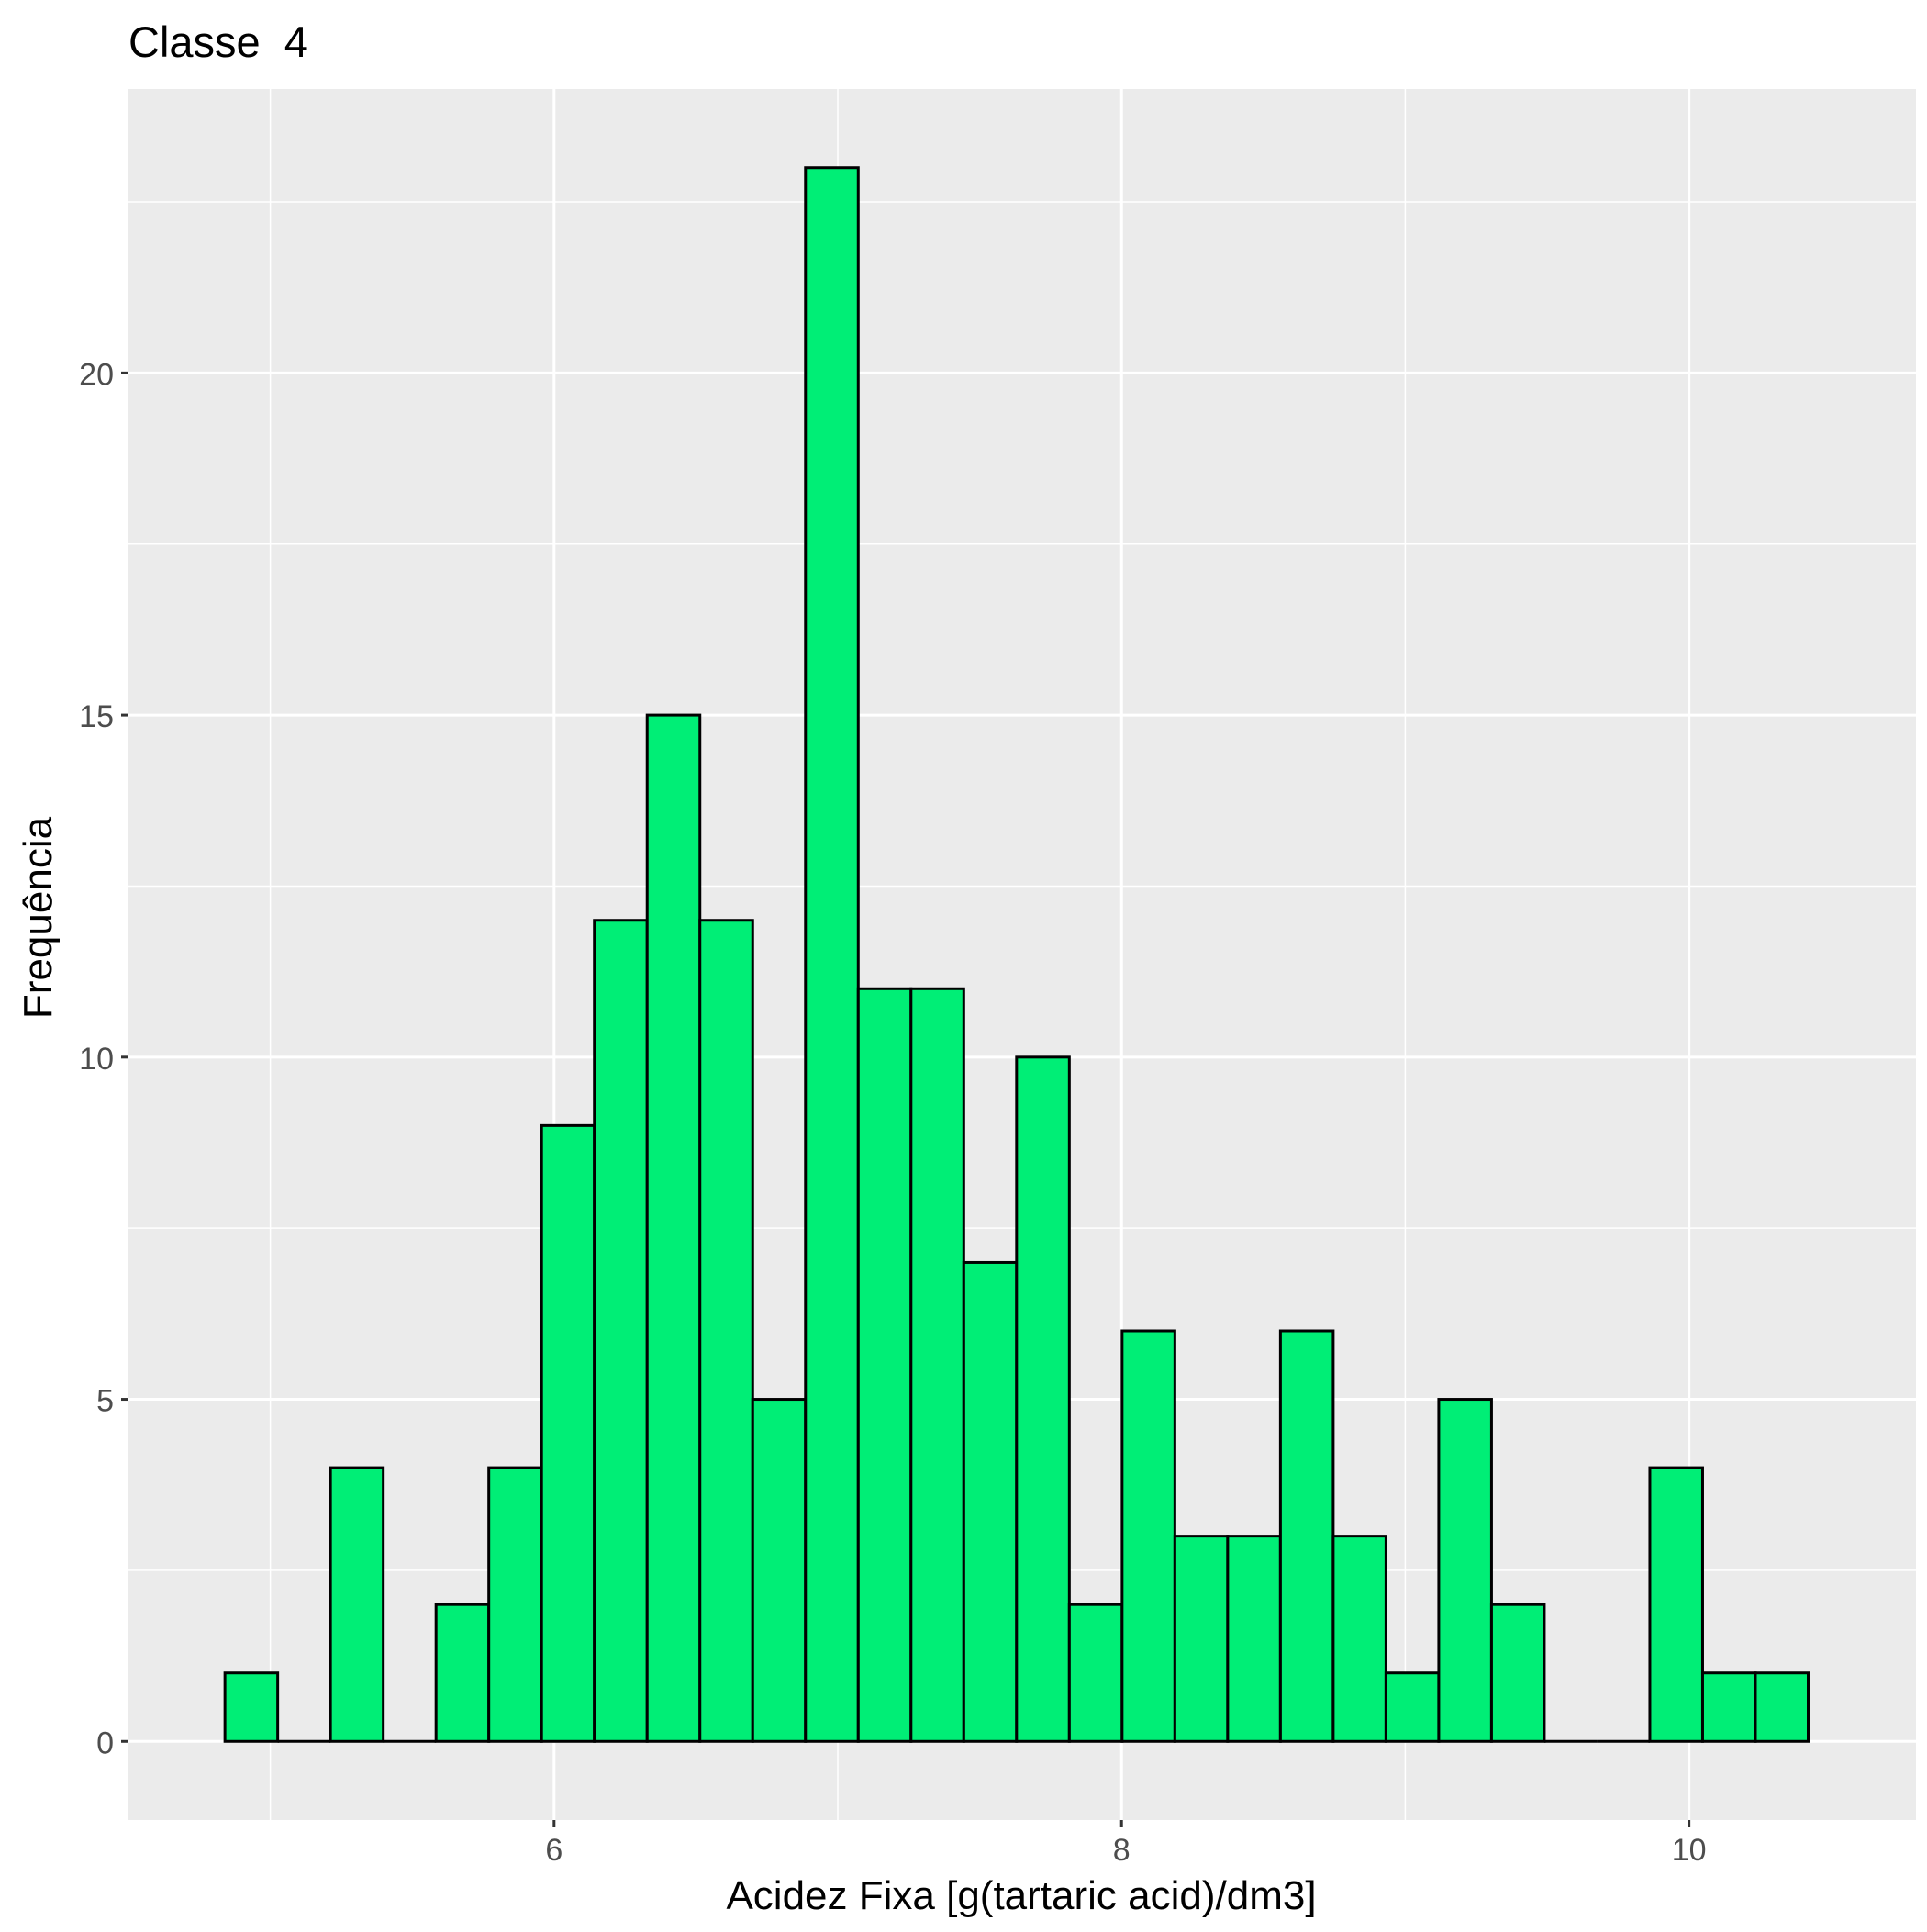 This screenshot has height=1932, width=1927. I want to click on x-tick-label: 6, so click(554, 1851).